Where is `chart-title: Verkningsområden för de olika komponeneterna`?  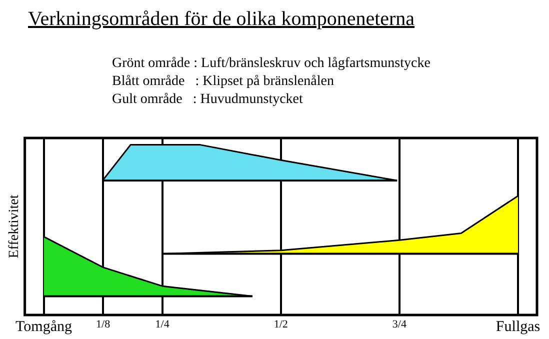
chart-title: Verkningsområden för de olika komponeneterna is located at coordinates (221, 19).